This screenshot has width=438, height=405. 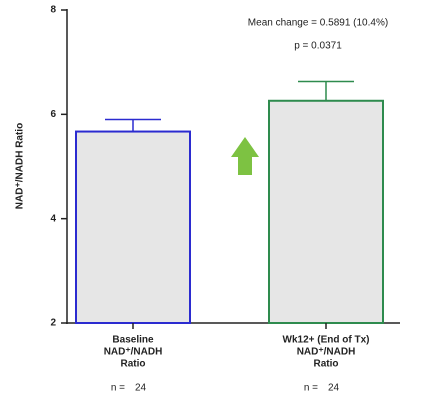 What do you see at coordinates (20, 166) in the screenshot?
I see `y-axis-label: NAD⁺/NADH Ratio` at bounding box center [20, 166].